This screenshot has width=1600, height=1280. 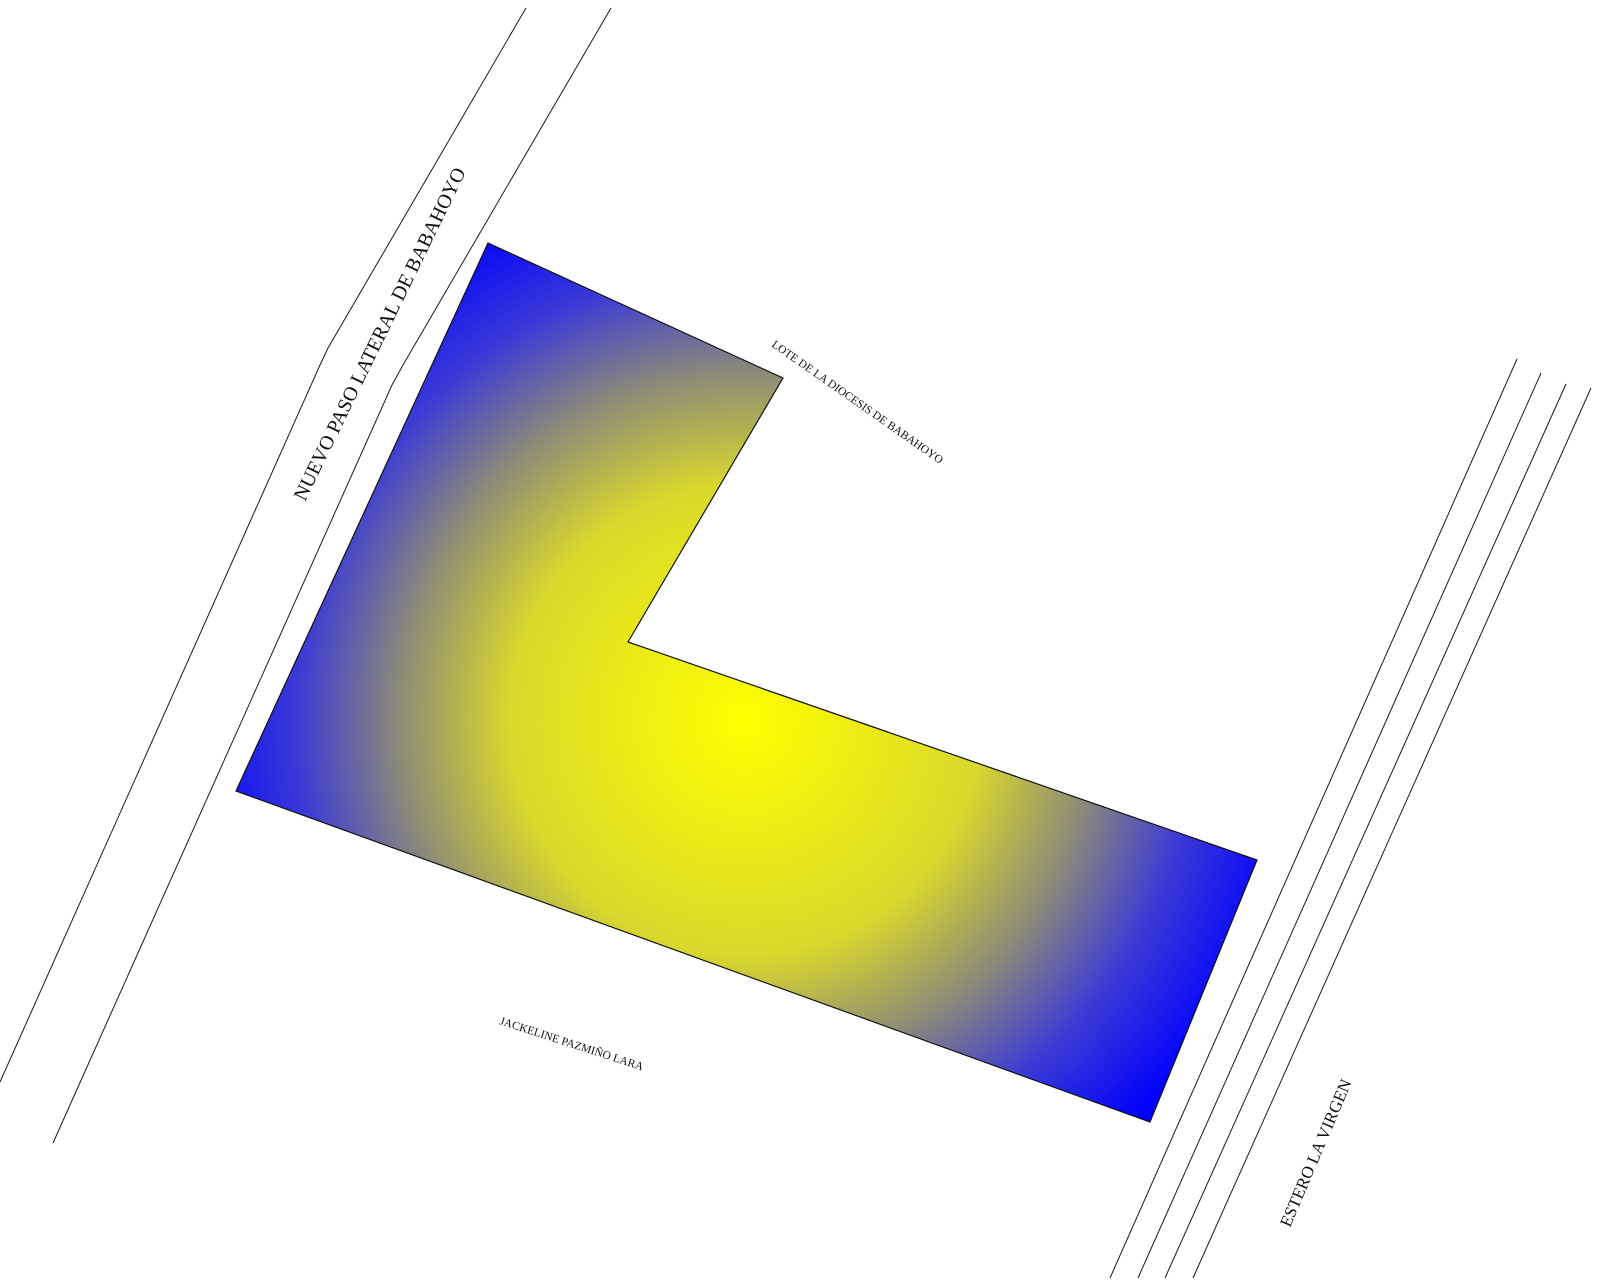 What do you see at coordinates (1315, 1152) in the screenshot?
I see `estuary-label: ESTERO LA VIRGEN` at bounding box center [1315, 1152].